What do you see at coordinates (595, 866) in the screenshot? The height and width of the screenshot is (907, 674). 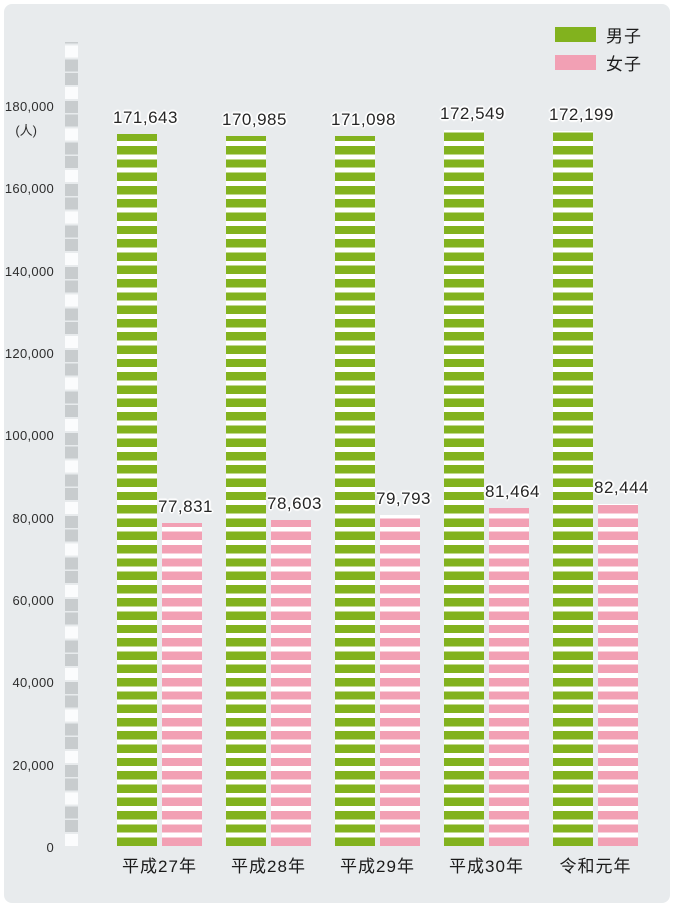 I see `x-label-reiwa1: 令和元年` at bounding box center [595, 866].